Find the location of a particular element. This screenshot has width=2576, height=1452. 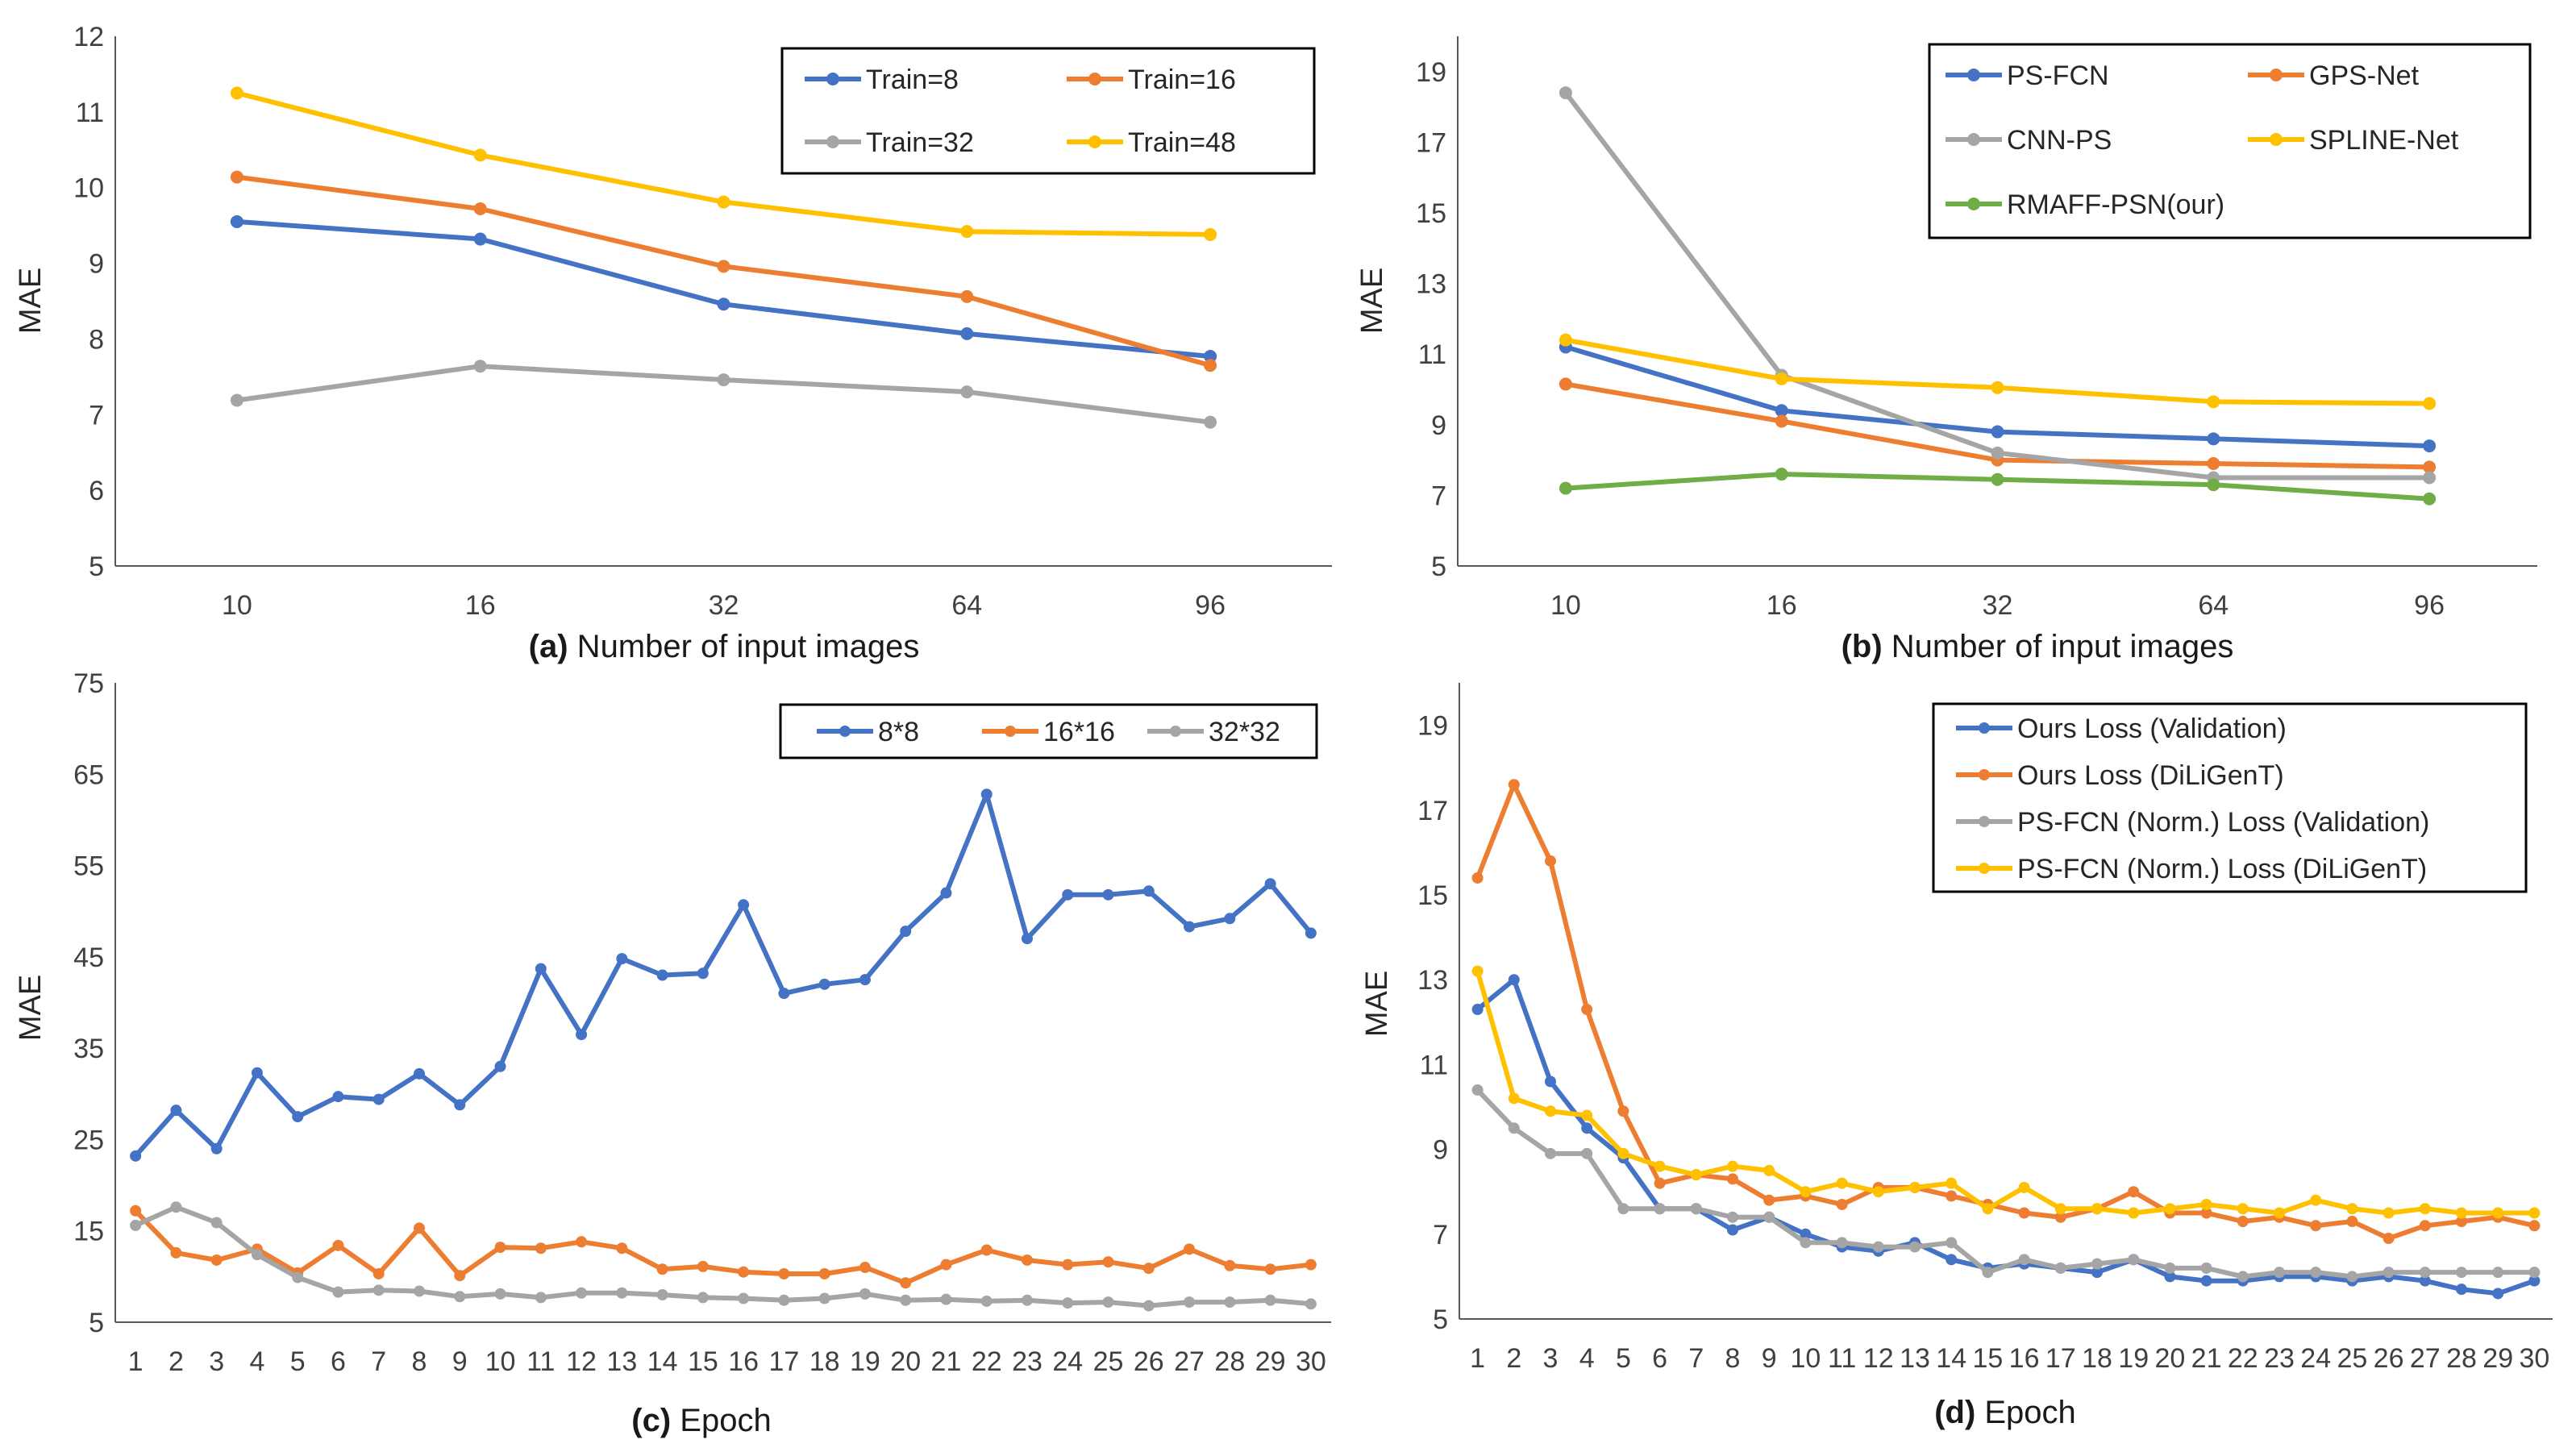

panel-b-y-tick-label: 19 is located at coordinates (1431, 72).